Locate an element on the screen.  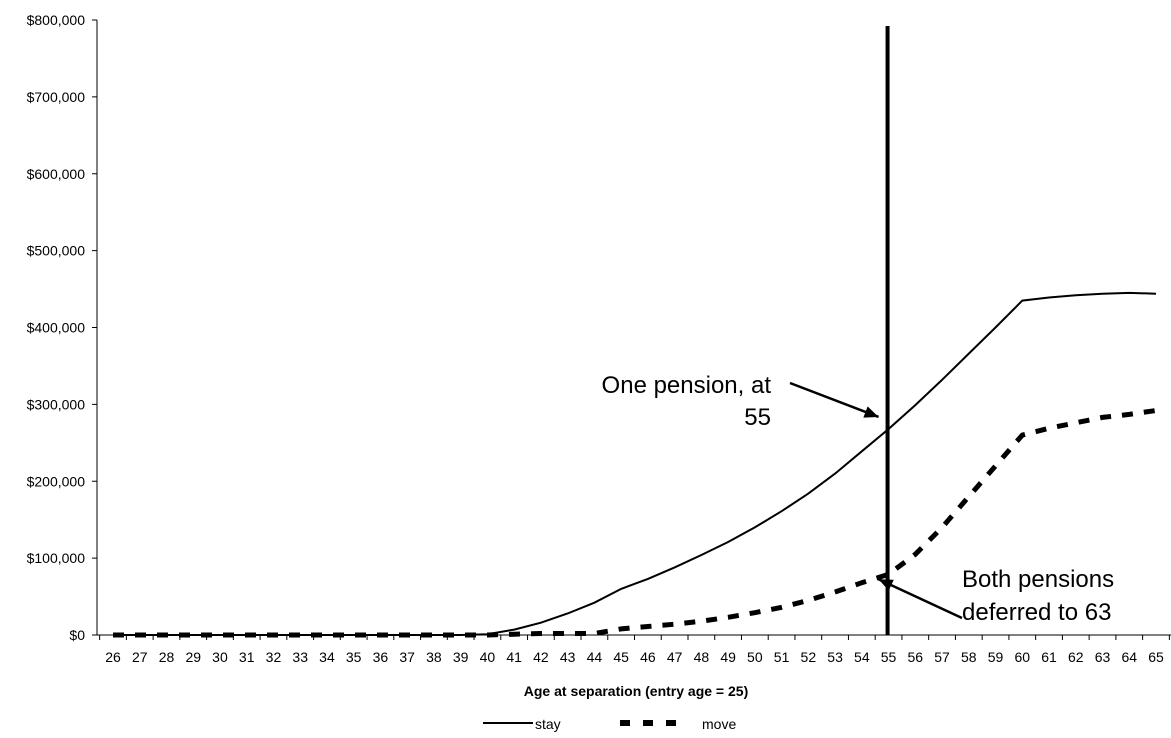
x-tick-label: 60 is located at coordinates (1022, 657).